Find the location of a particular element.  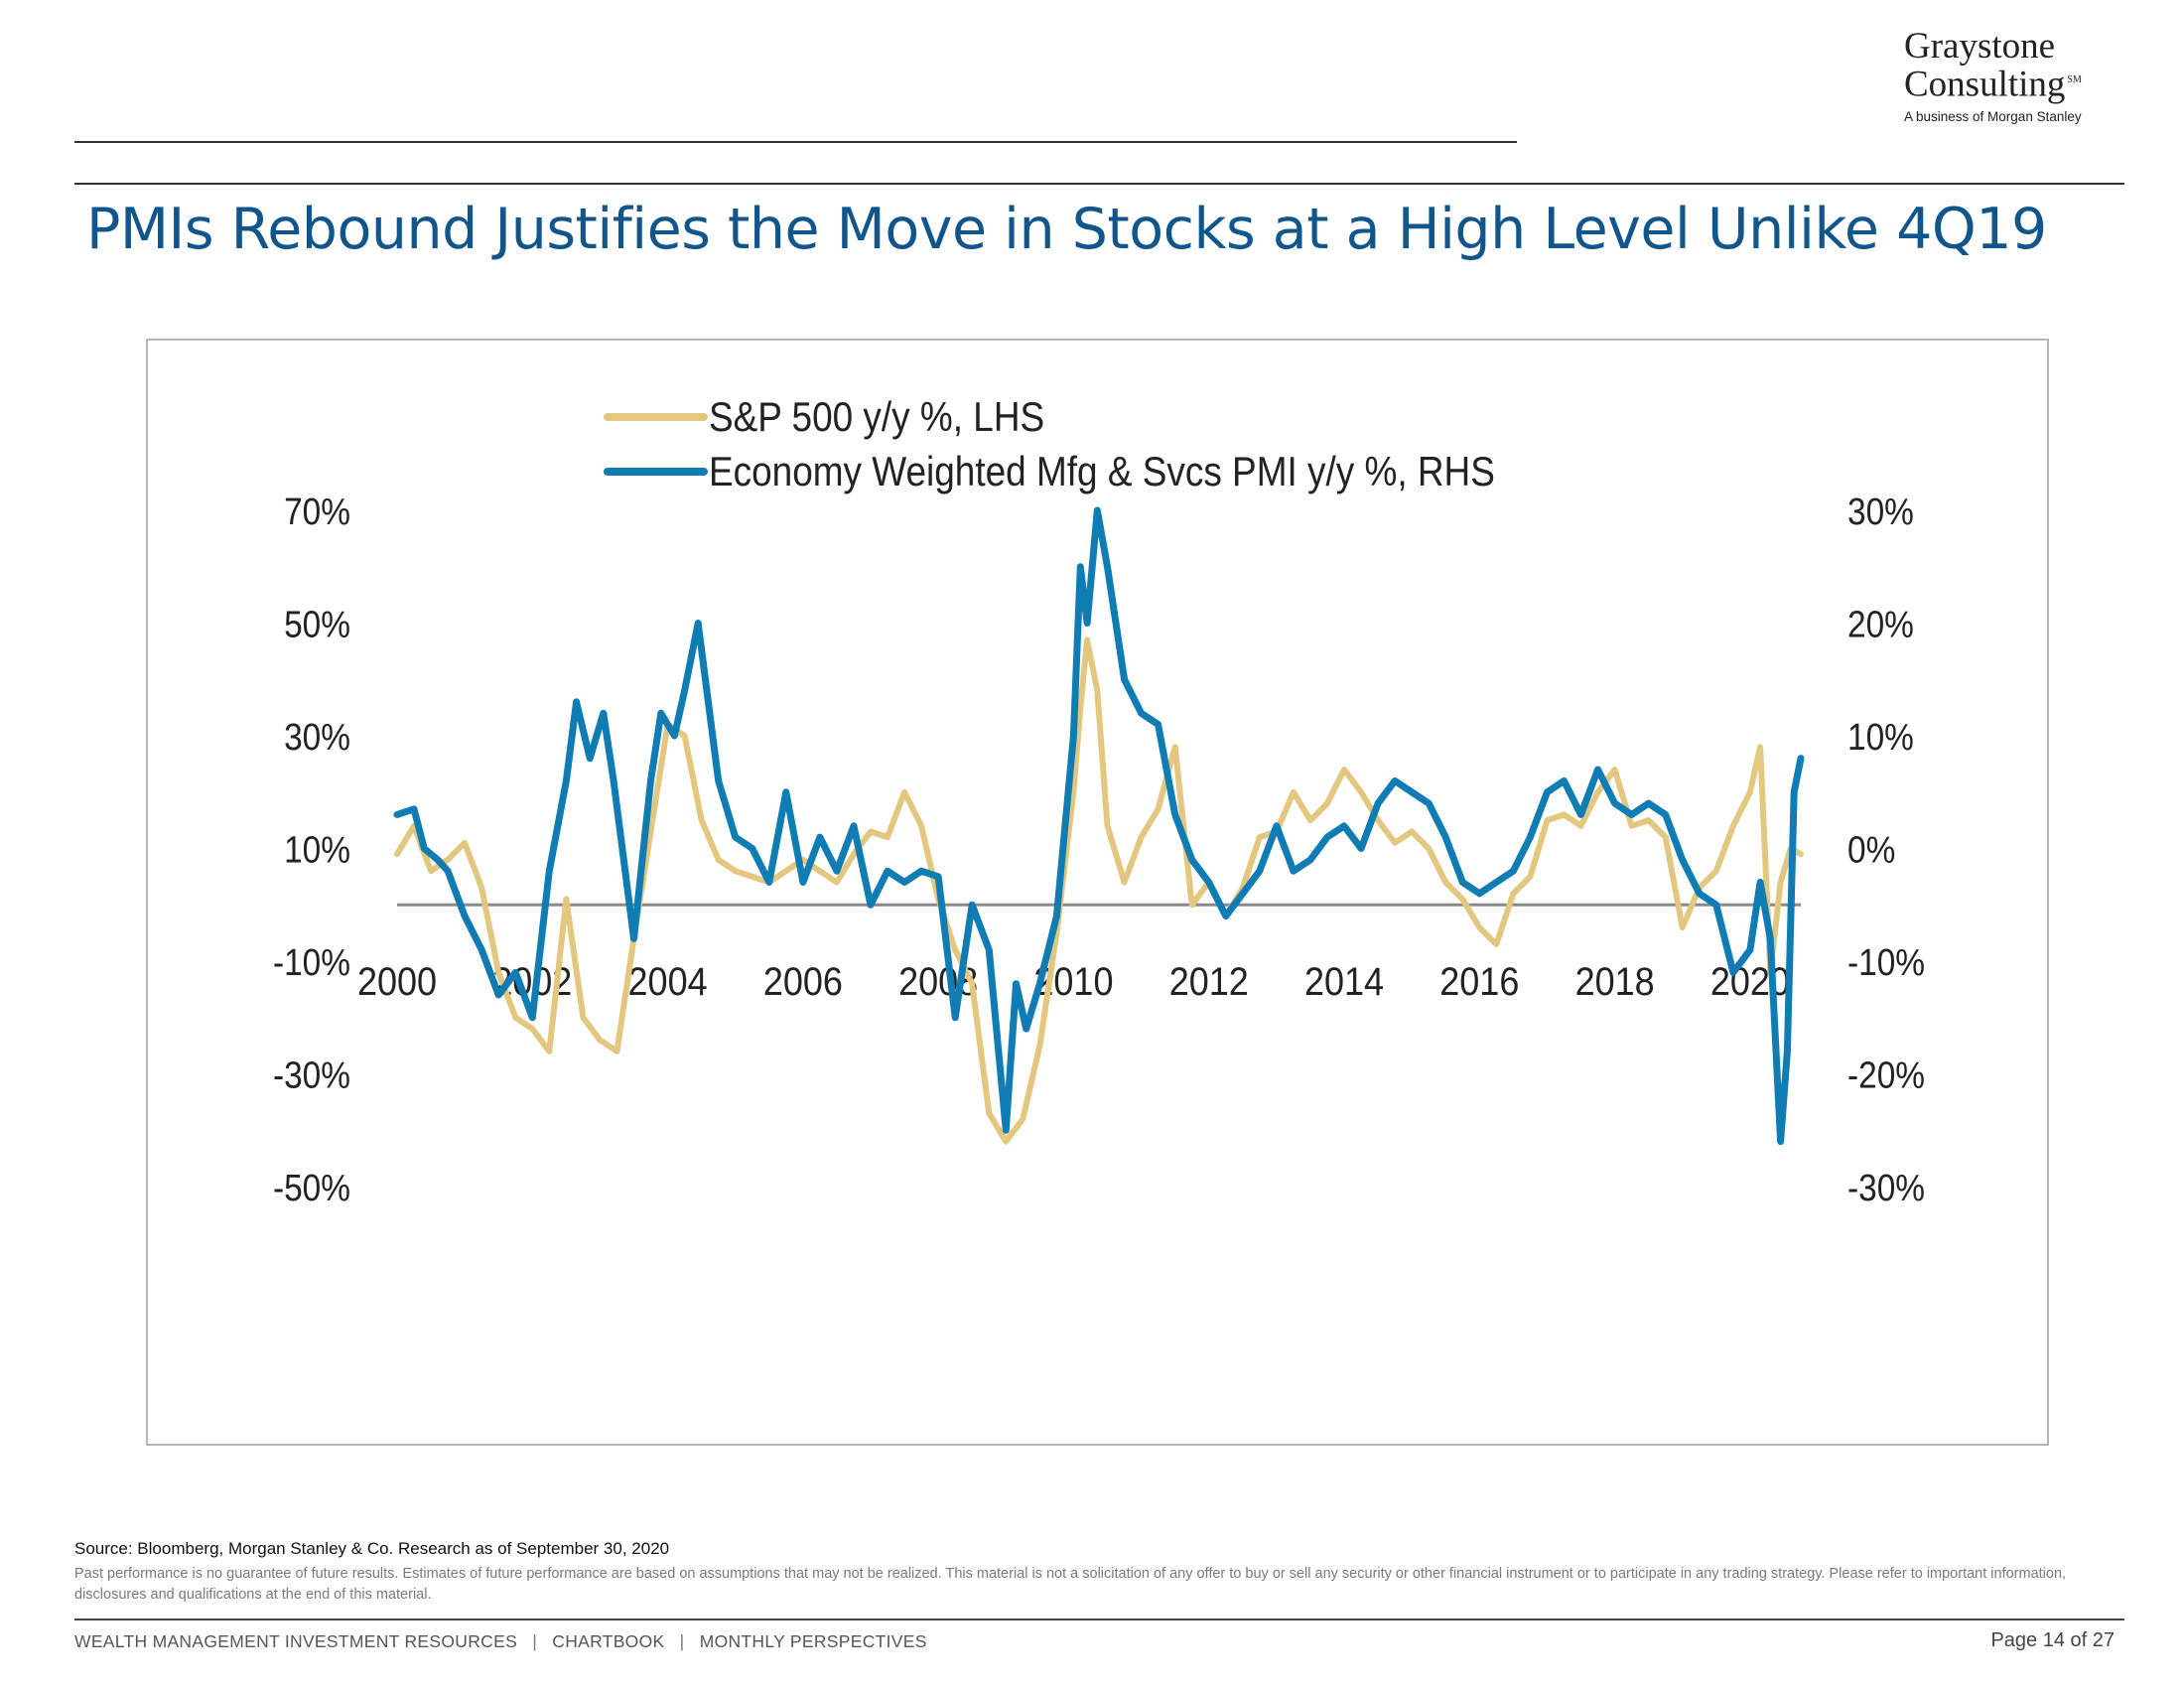

x-axis-tick-label: 2020 is located at coordinates (1750, 982).